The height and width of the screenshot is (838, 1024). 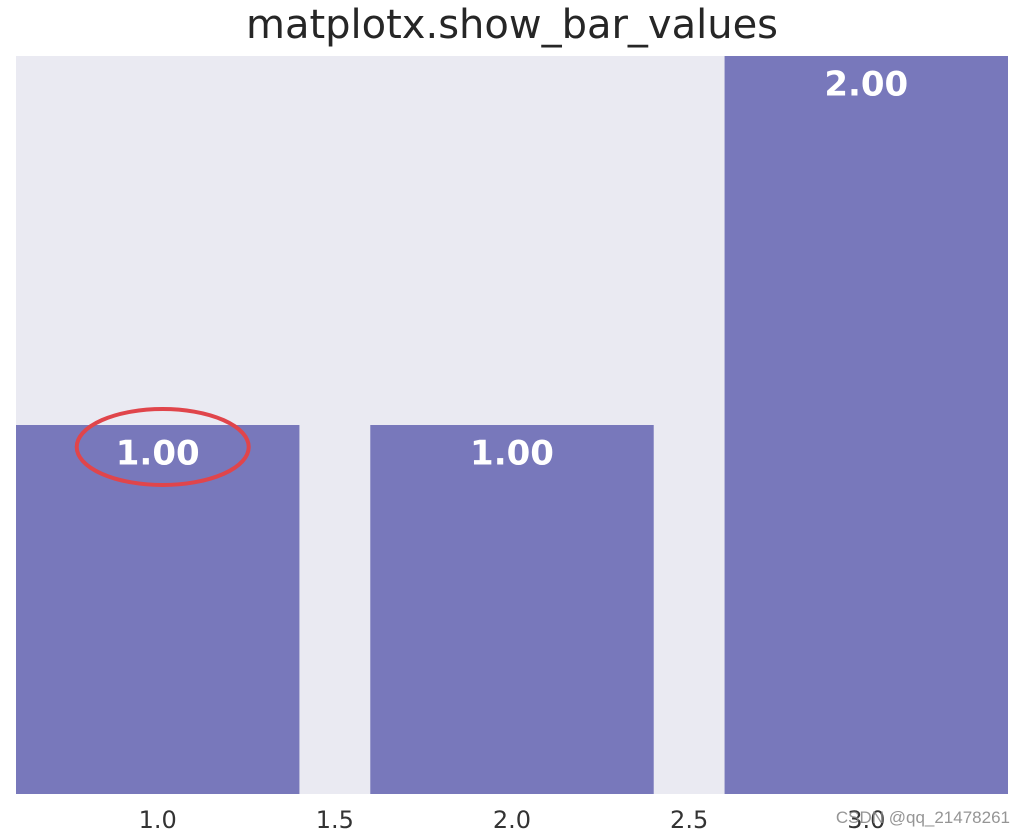 What do you see at coordinates (922, 817) in the screenshot?
I see `watermark: CSDN @qq_21478261` at bounding box center [922, 817].